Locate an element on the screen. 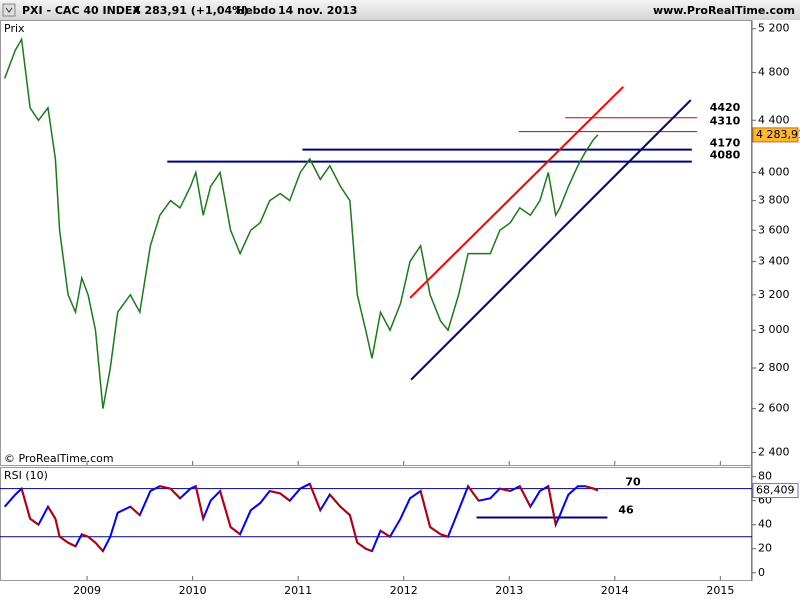 This screenshot has width=800, height=600. level-label: 4170 is located at coordinates (725, 143).